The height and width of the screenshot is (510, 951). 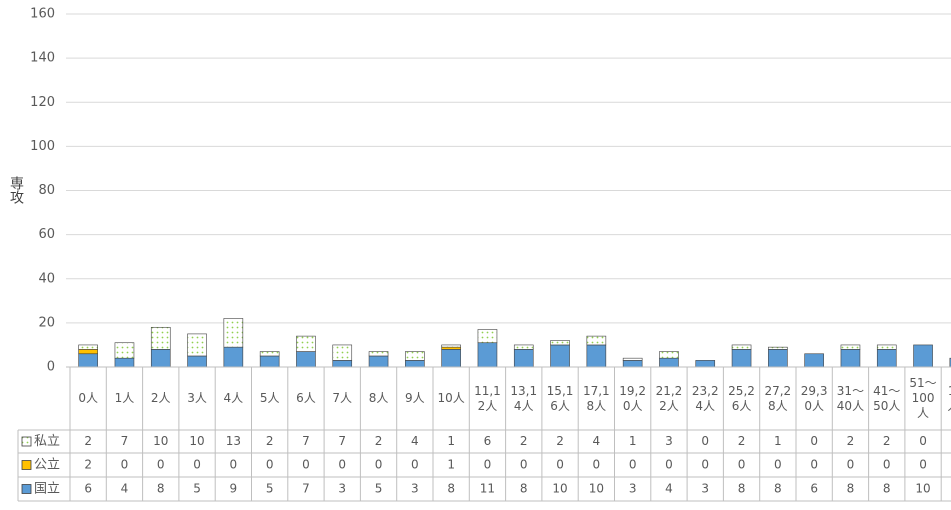 What do you see at coordinates (632, 398) in the screenshot?
I see `x-category-cell: 19,20人` at bounding box center [632, 398].